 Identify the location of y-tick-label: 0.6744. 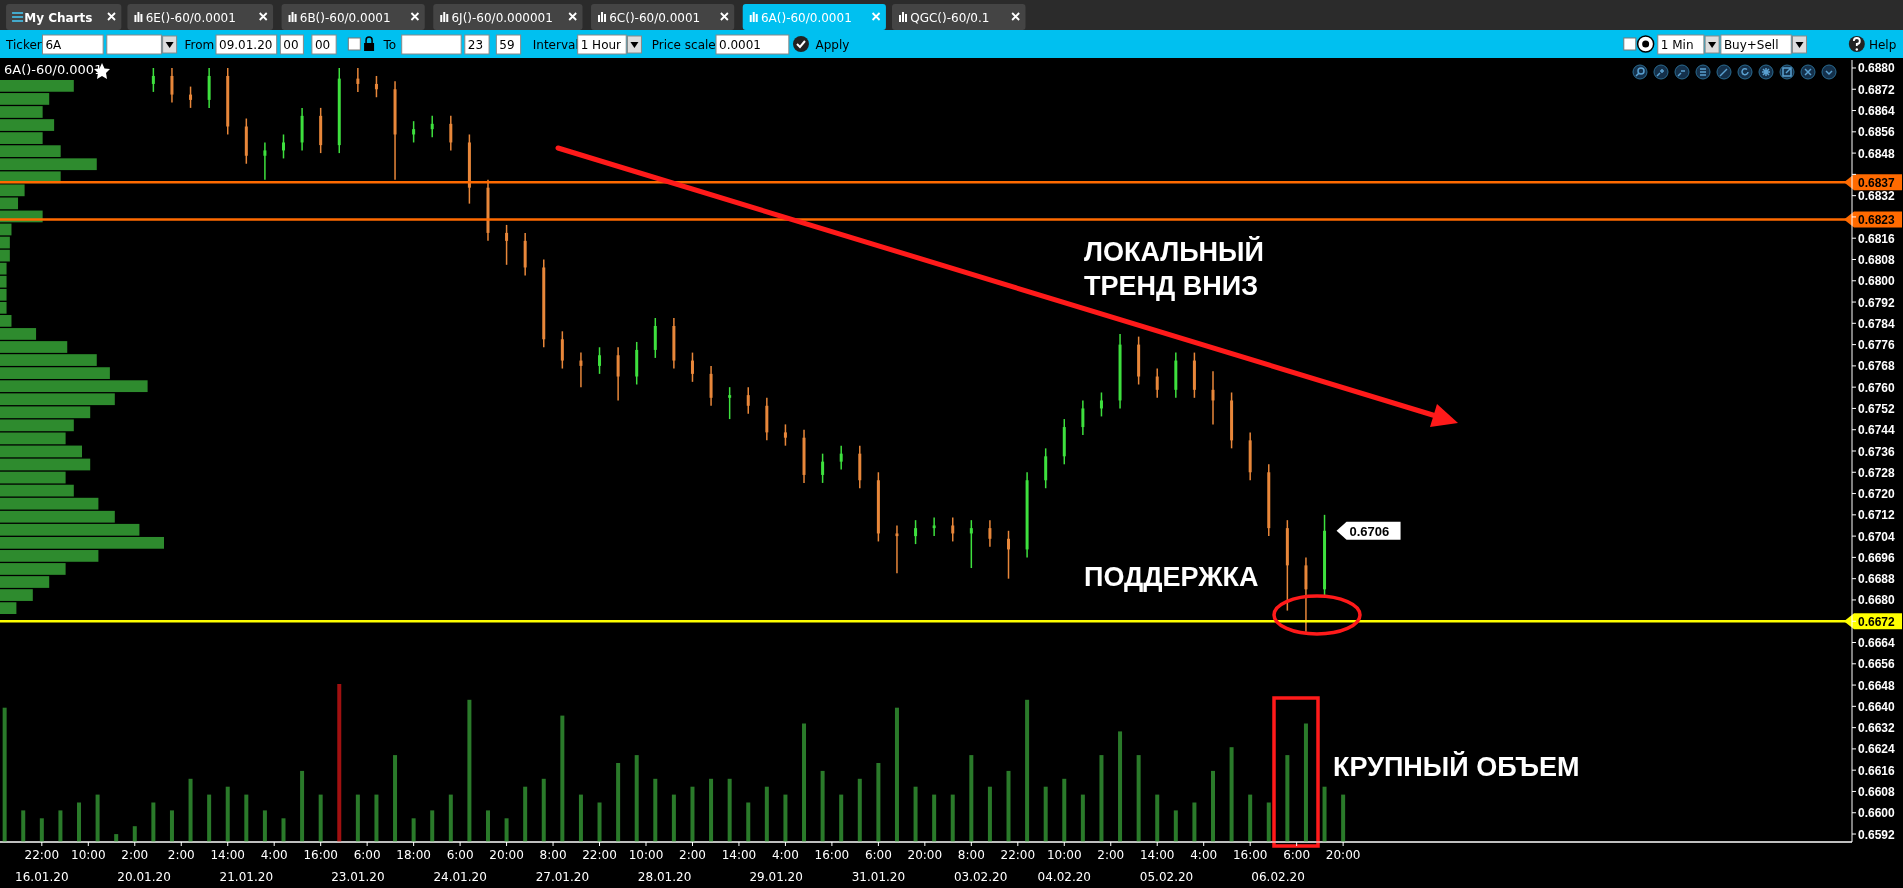
(1877, 430).